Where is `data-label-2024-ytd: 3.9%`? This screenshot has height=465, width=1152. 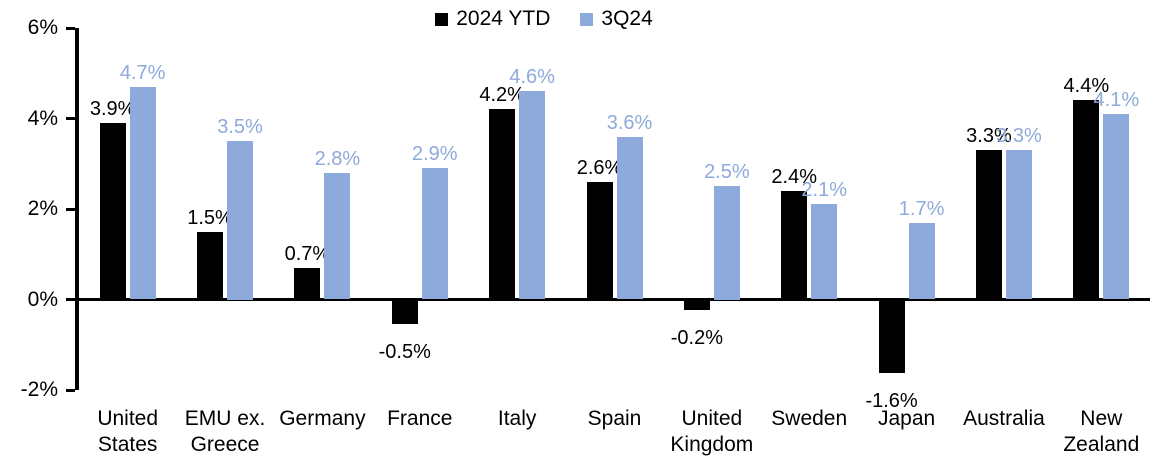
data-label-2024-ytd: 3.9% is located at coordinates (112, 109).